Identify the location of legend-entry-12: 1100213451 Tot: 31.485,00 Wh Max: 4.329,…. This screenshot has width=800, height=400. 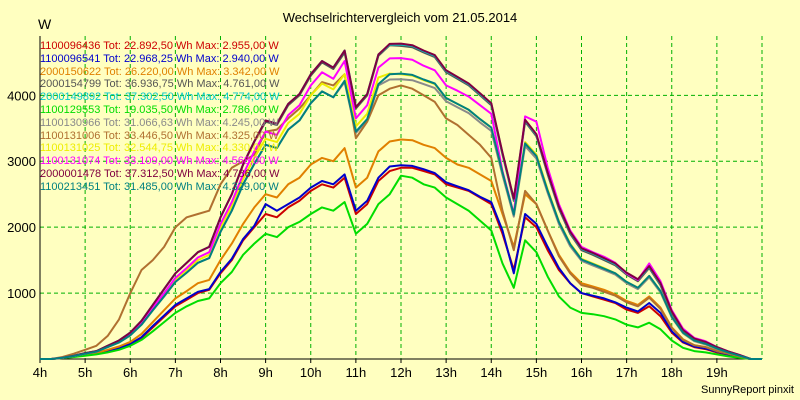
(159, 186).